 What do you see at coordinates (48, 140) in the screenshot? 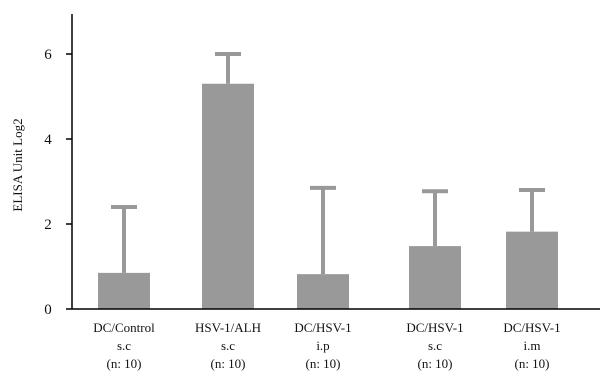
I see `y-tick-label: 4` at bounding box center [48, 140].